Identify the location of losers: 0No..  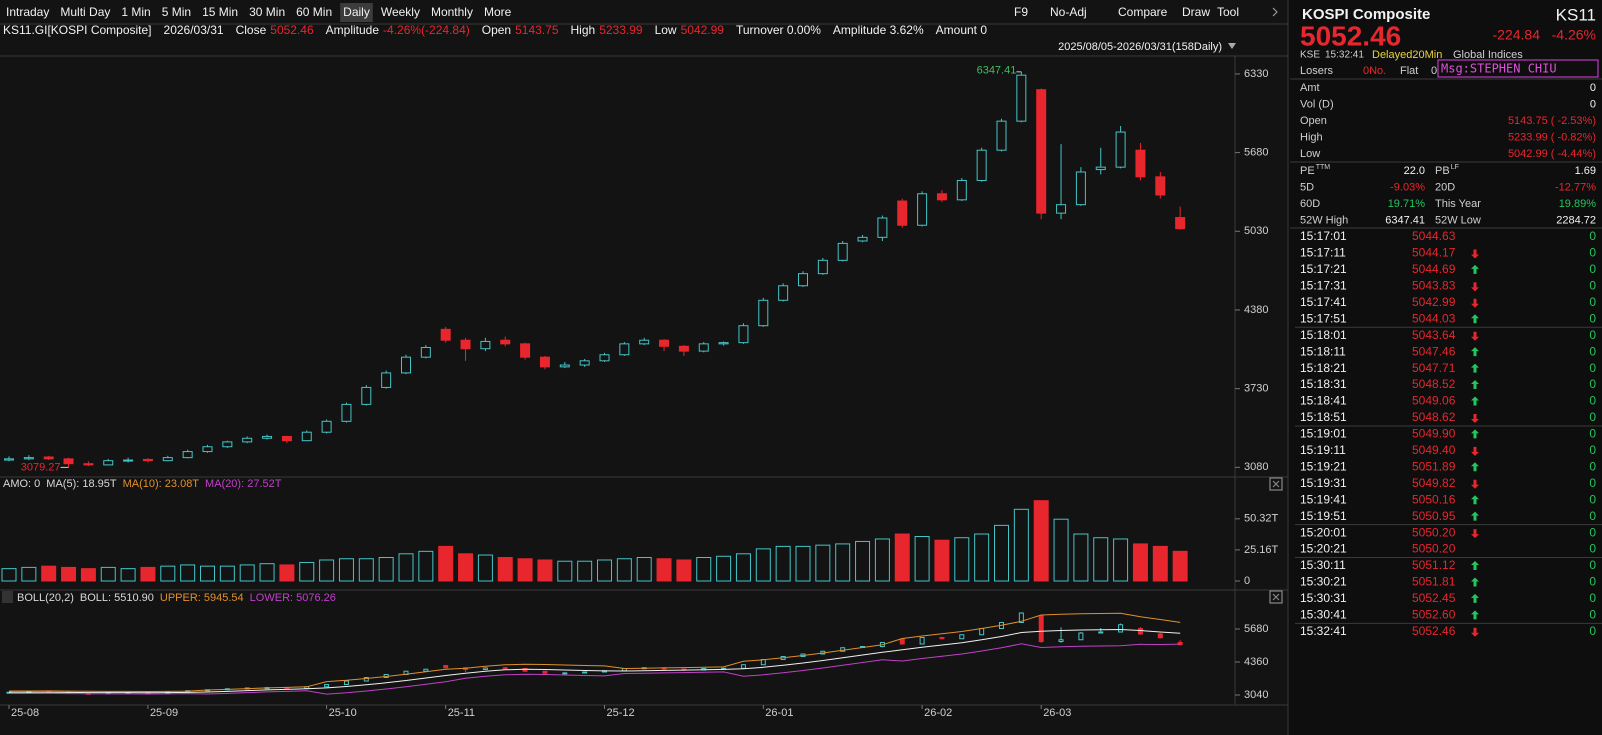
(1374, 71).